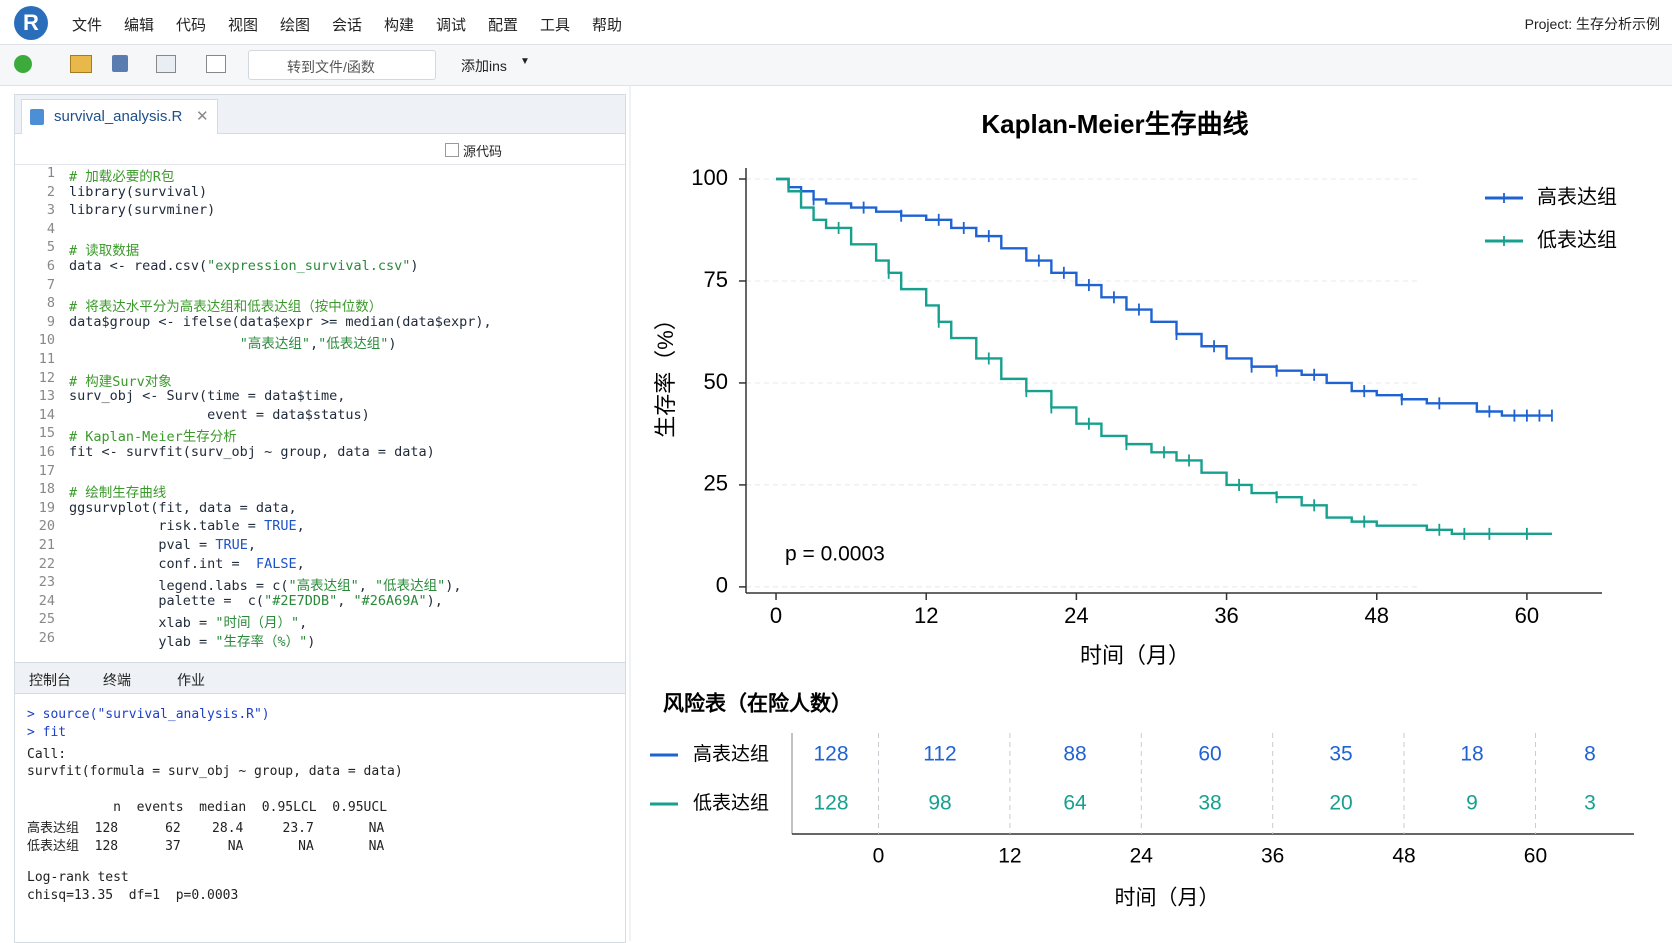 The height and width of the screenshot is (943, 1672). I want to click on menu-item: 构建, so click(399, 25).